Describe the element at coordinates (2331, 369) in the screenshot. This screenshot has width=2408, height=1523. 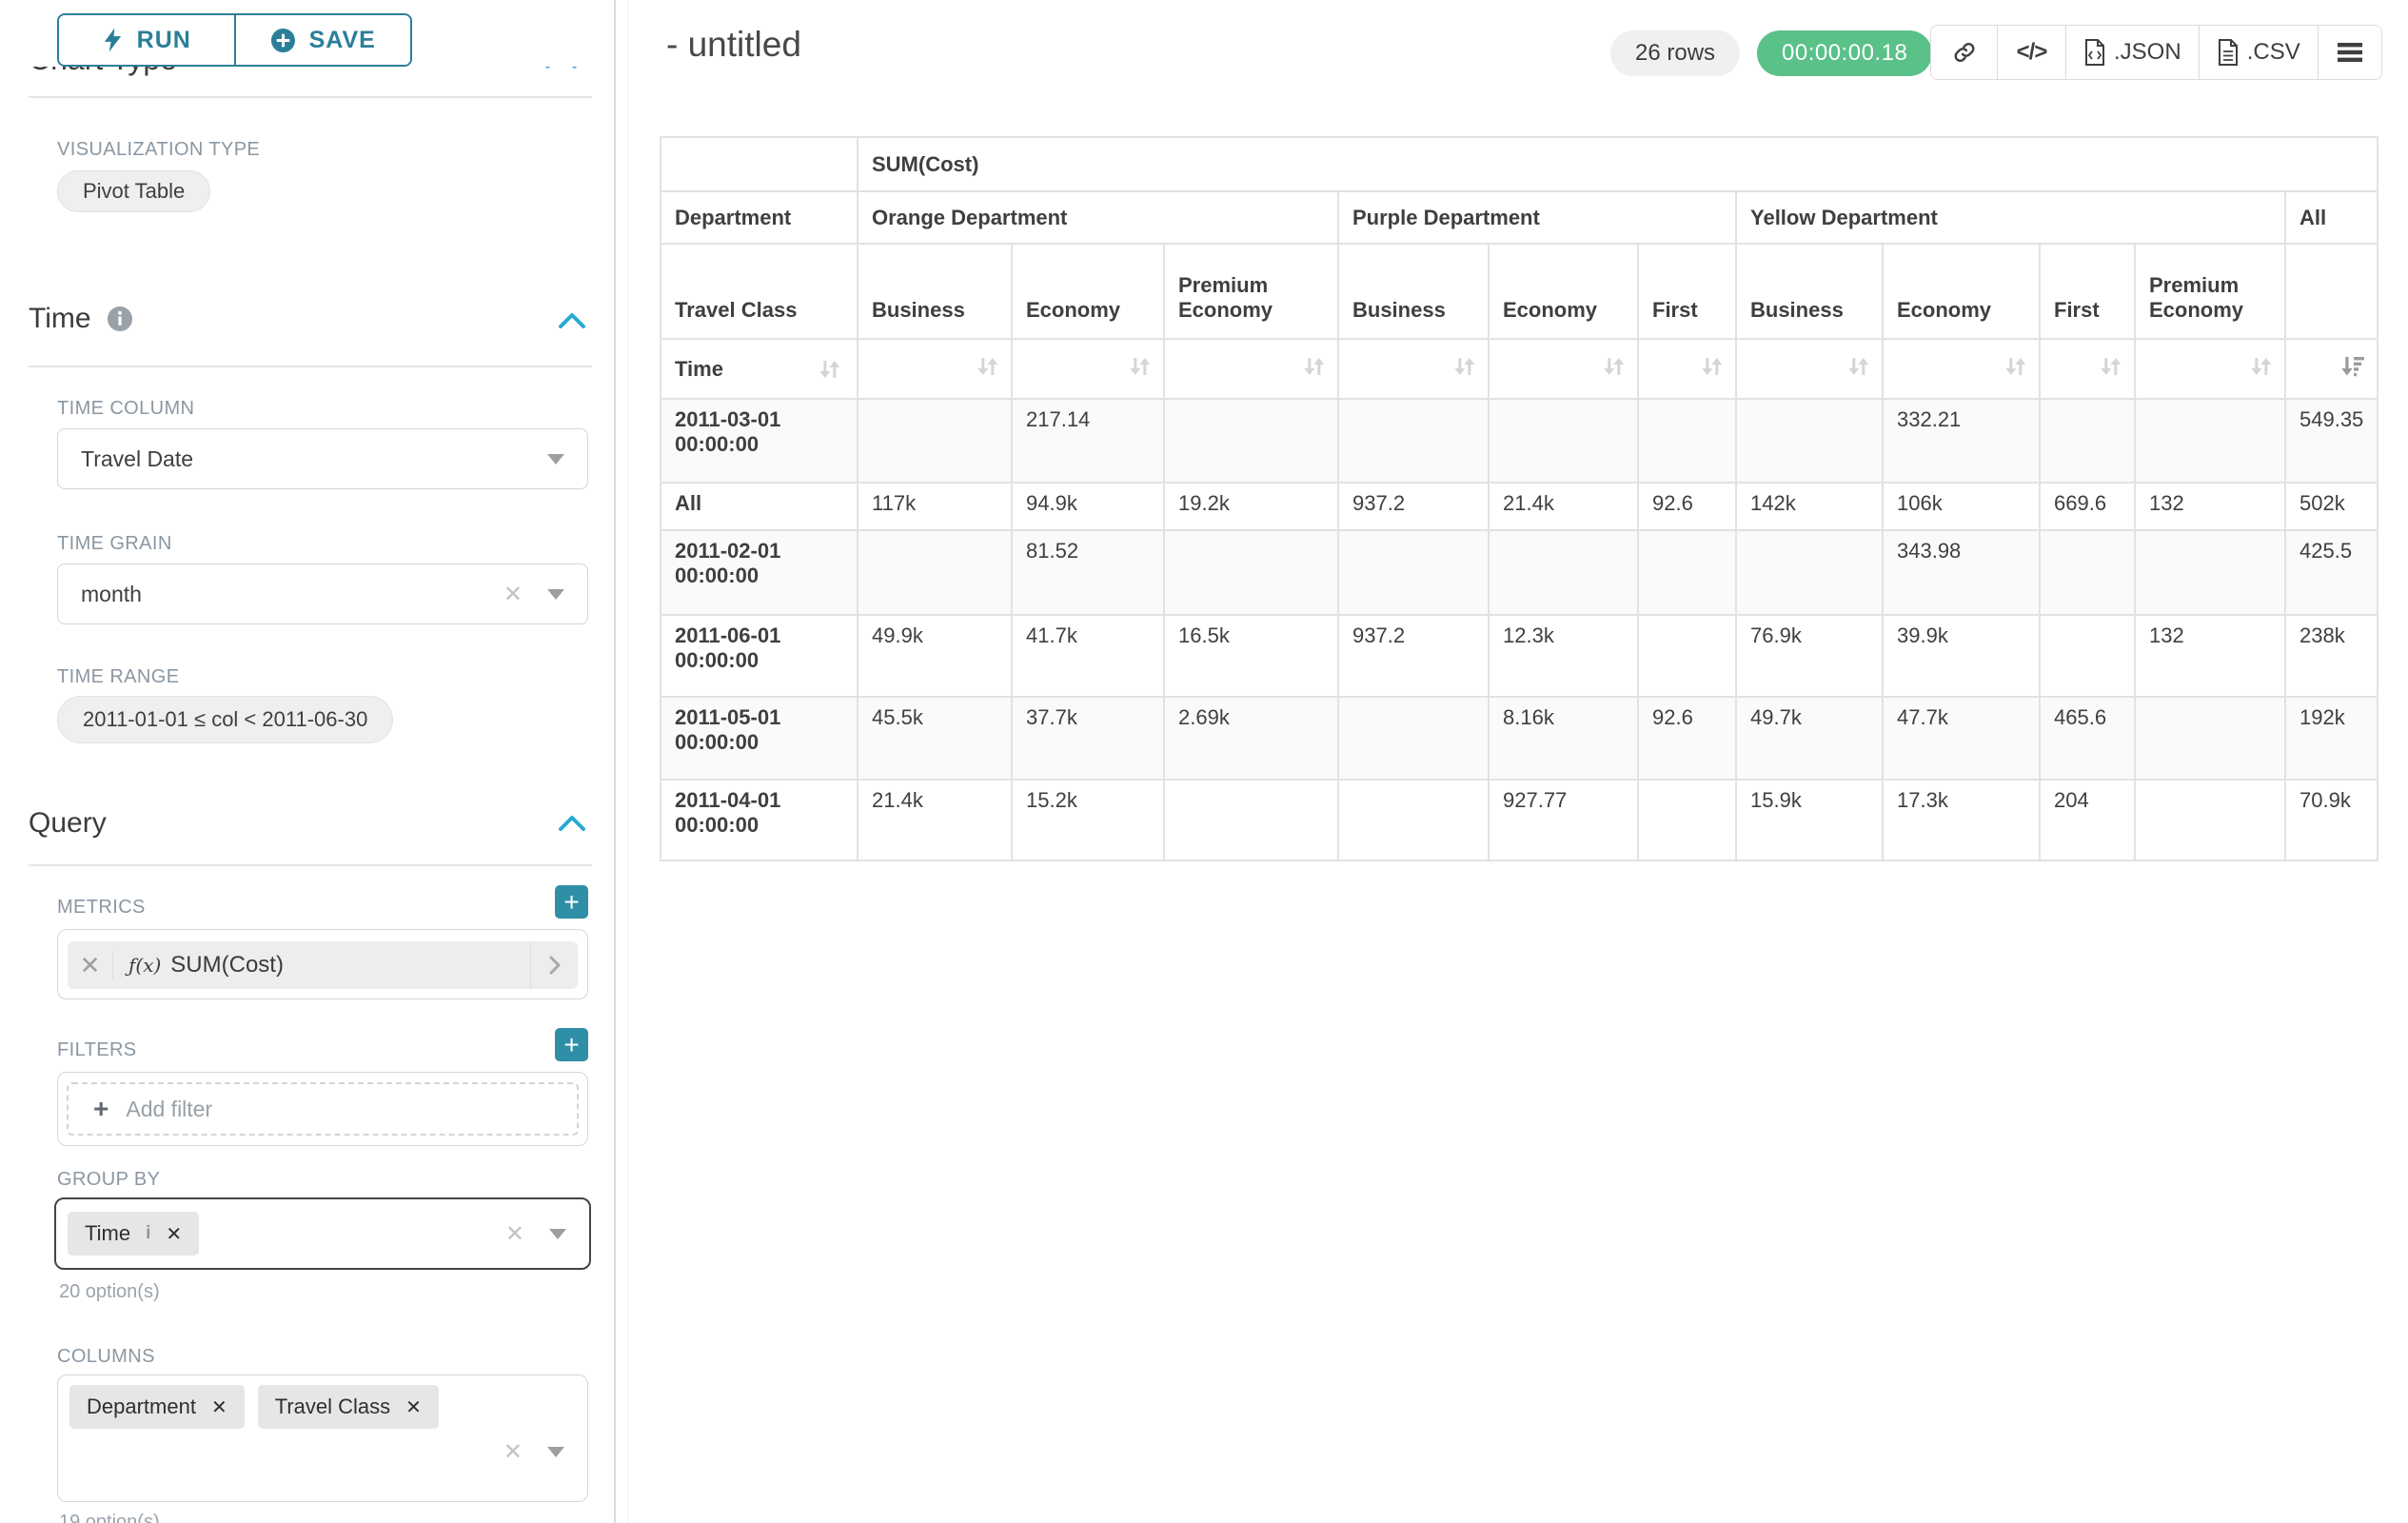
I see `pivot-sort-all-desc` at that location.